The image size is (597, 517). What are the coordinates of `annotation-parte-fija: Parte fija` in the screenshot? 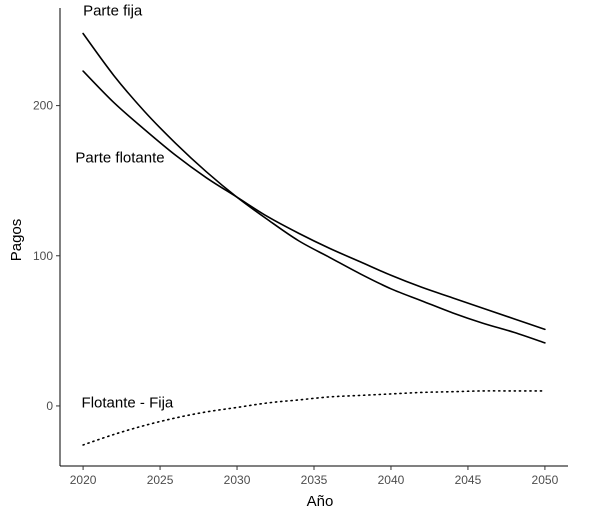 It's located at (113, 11).